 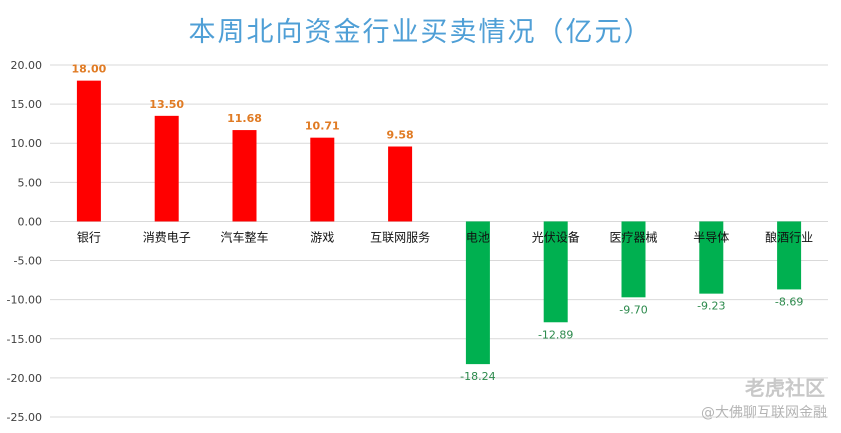 I want to click on y-tick-label: 15.00, so click(x=27, y=104).